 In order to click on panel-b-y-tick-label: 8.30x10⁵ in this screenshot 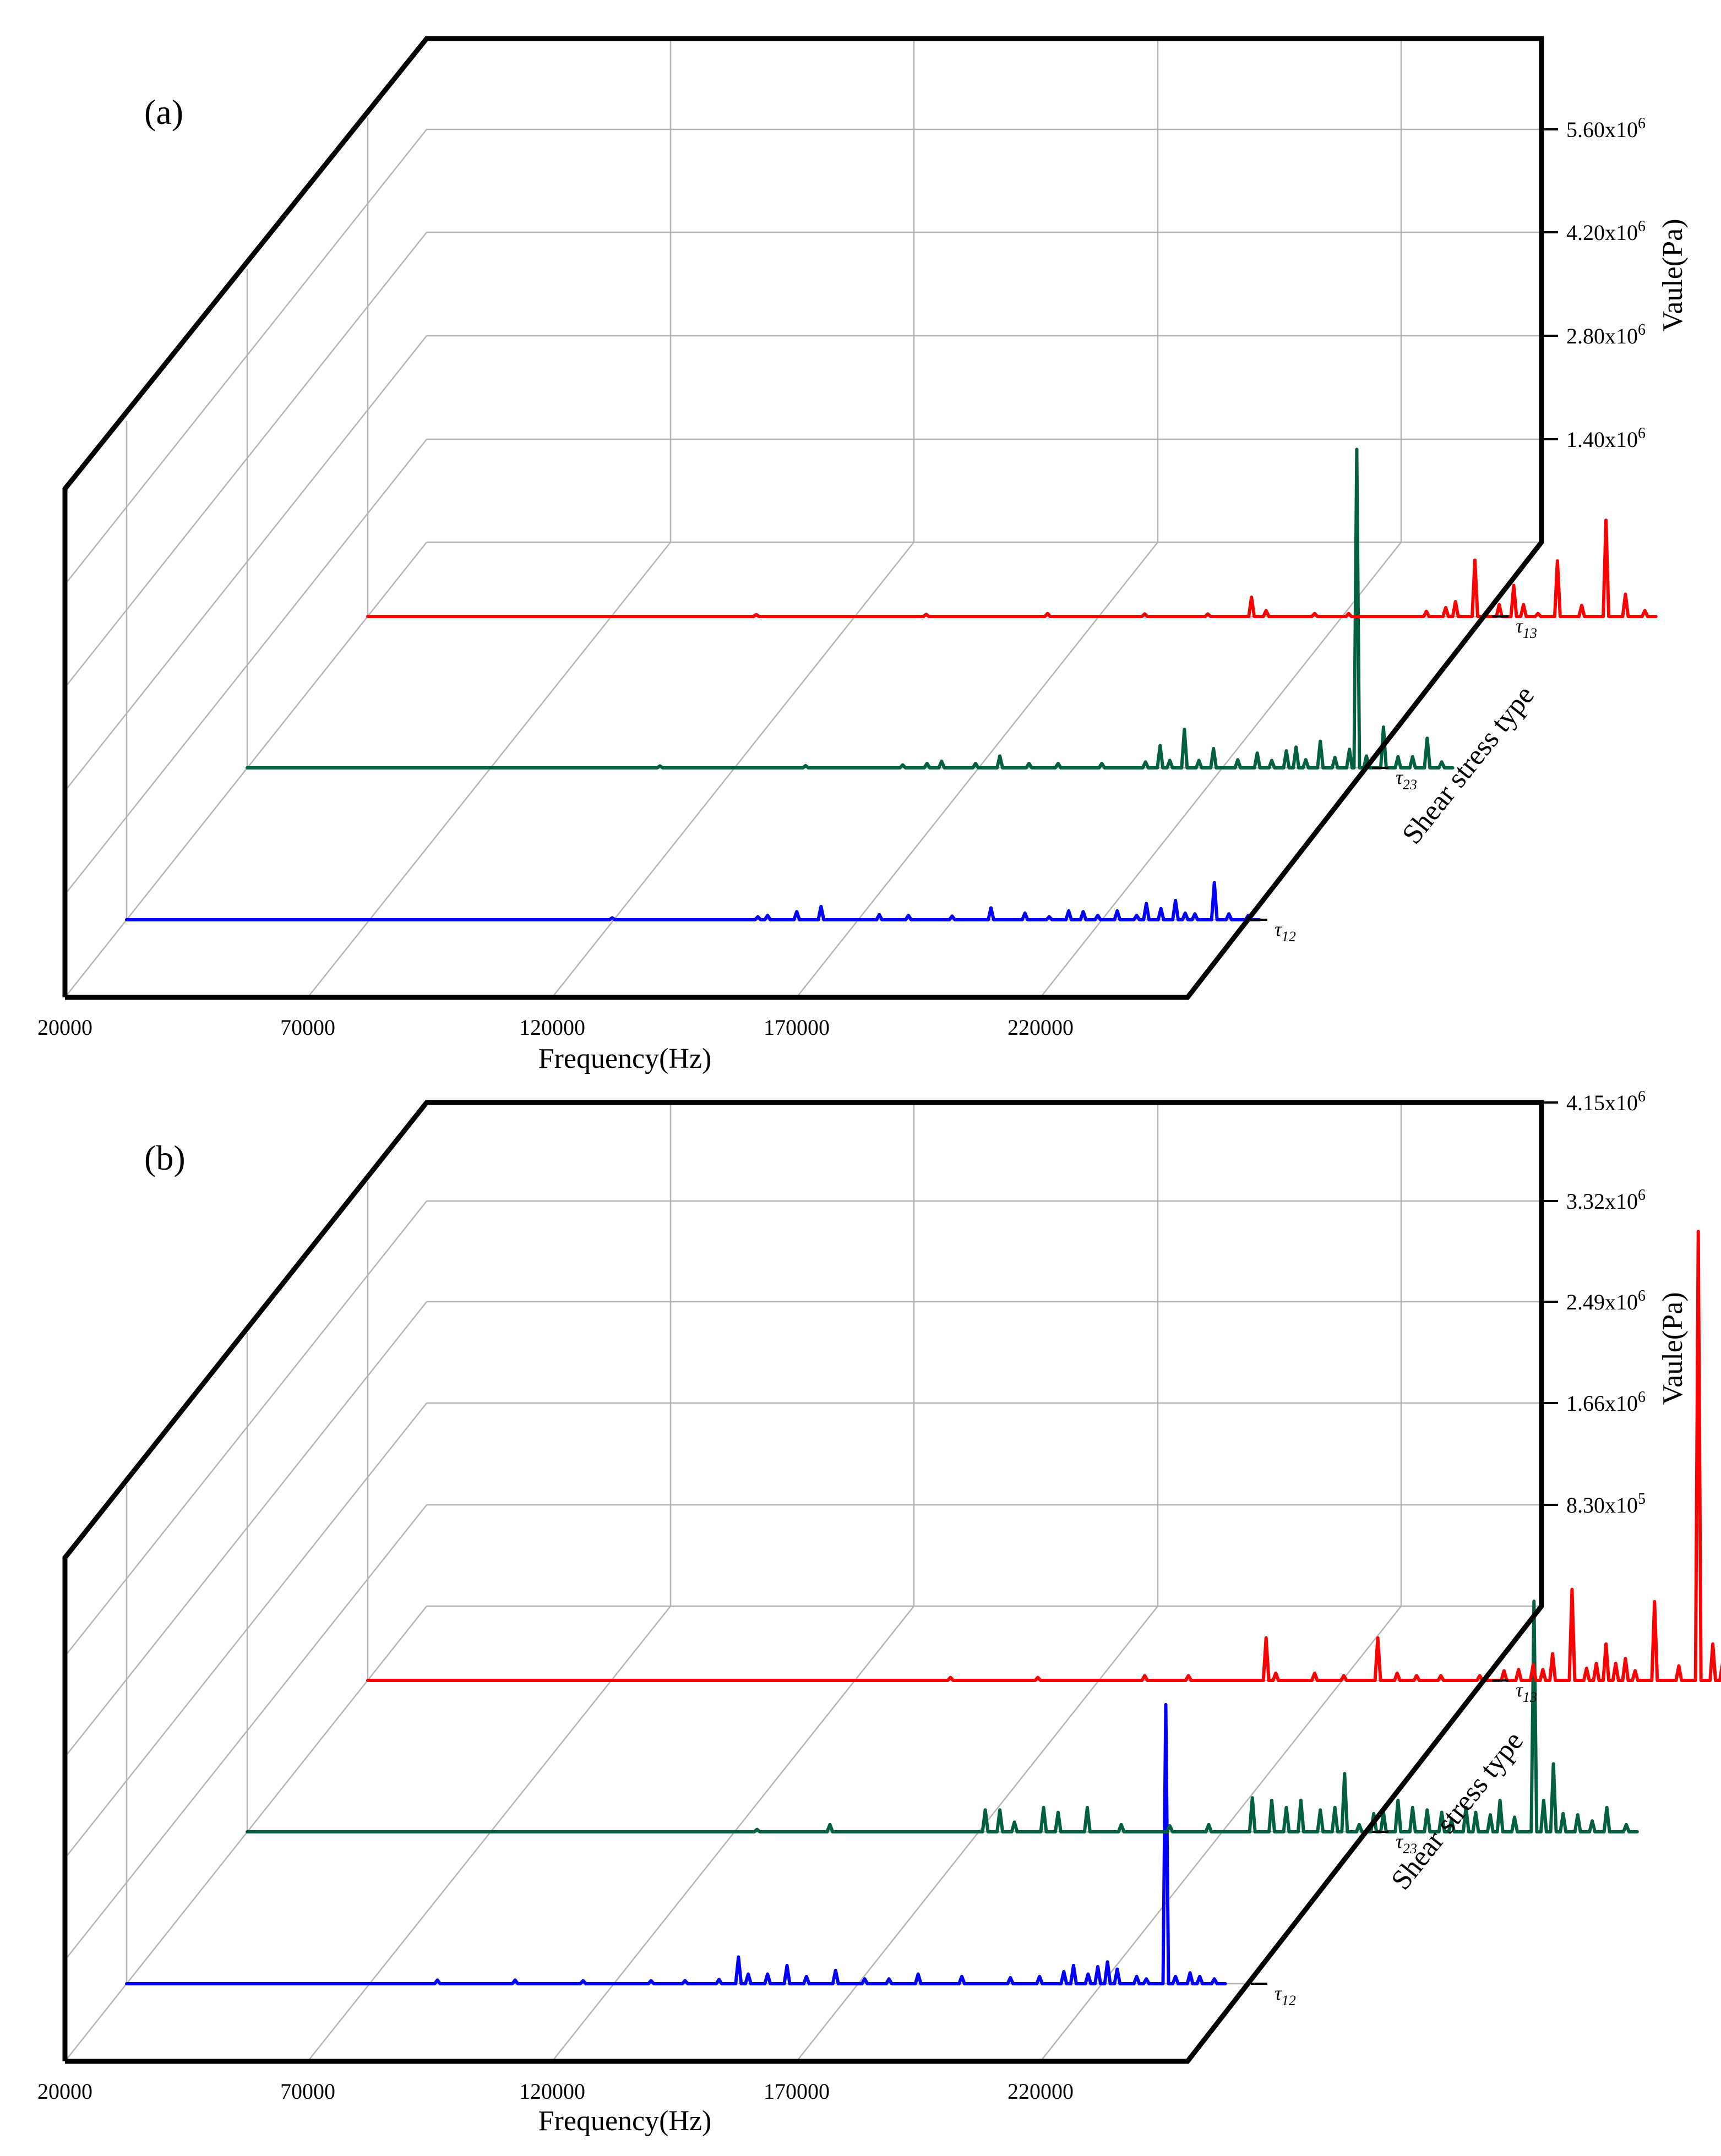, I will do `click(1606, 1505)`.